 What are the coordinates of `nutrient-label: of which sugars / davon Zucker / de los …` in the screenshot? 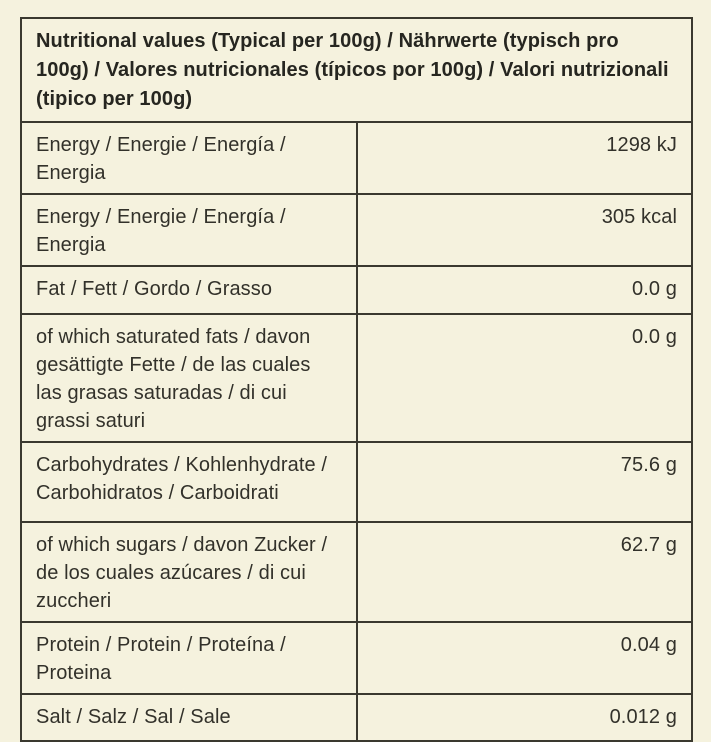 It's located at (189, 572).